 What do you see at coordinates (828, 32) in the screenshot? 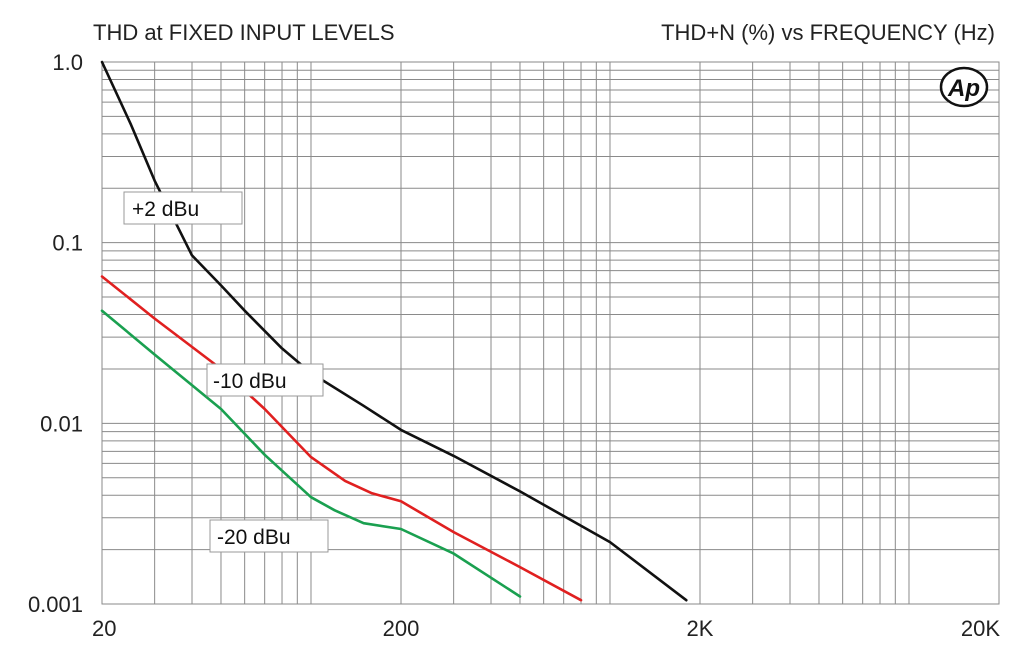
I see `chart-title-right: THD+N (%) vs FREQUENCY (Hz)` at bounding box center [828, 32].